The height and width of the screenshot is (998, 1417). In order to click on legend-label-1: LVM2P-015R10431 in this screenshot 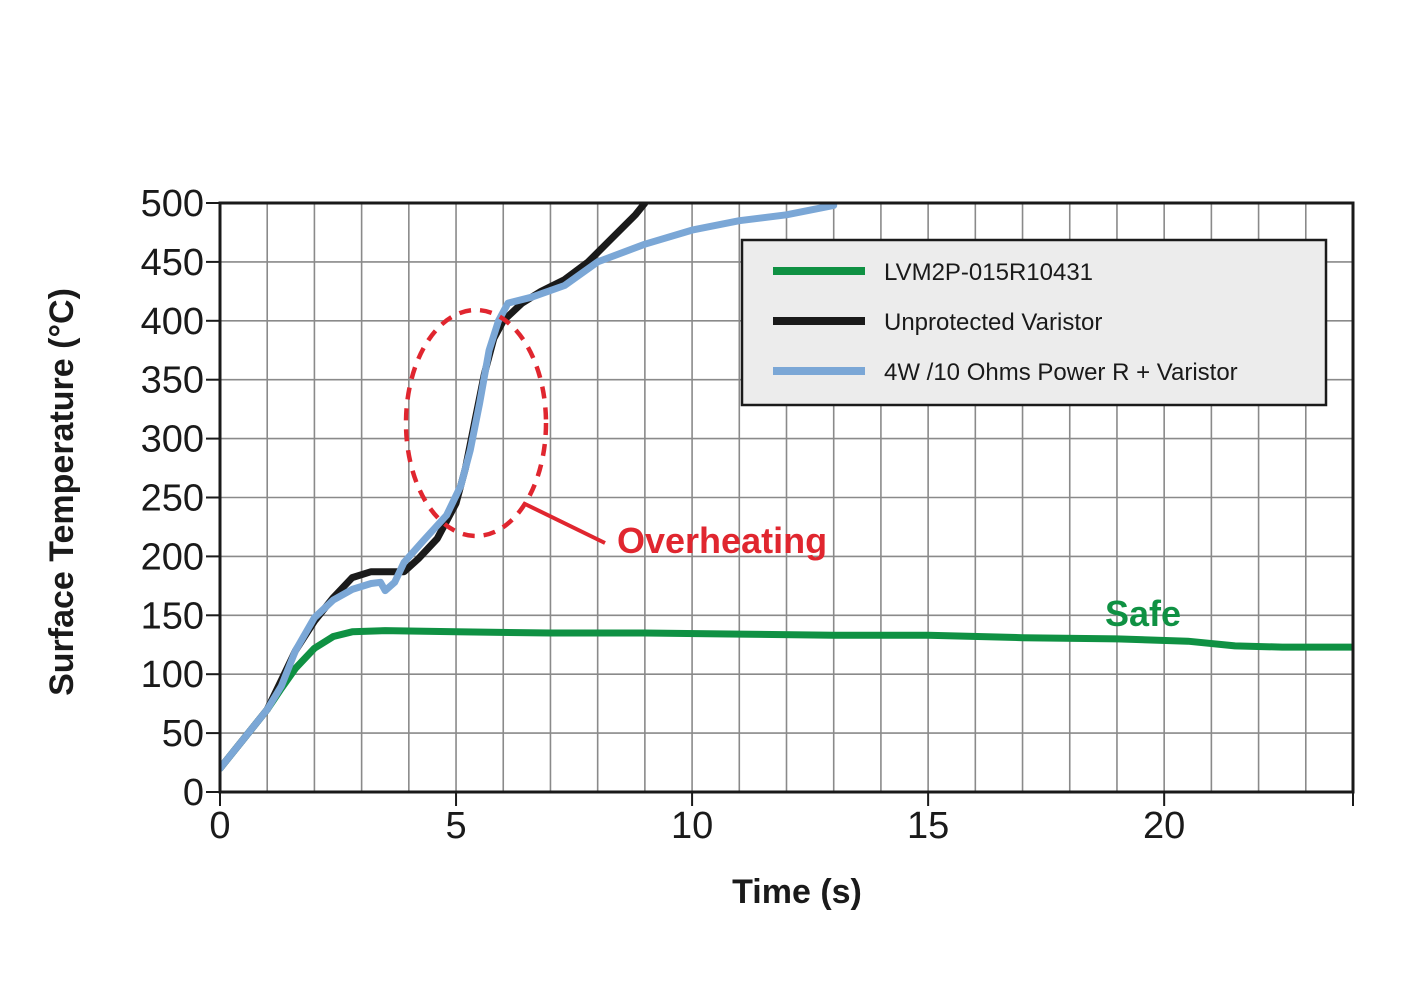, I will do `click(988, 272)`.